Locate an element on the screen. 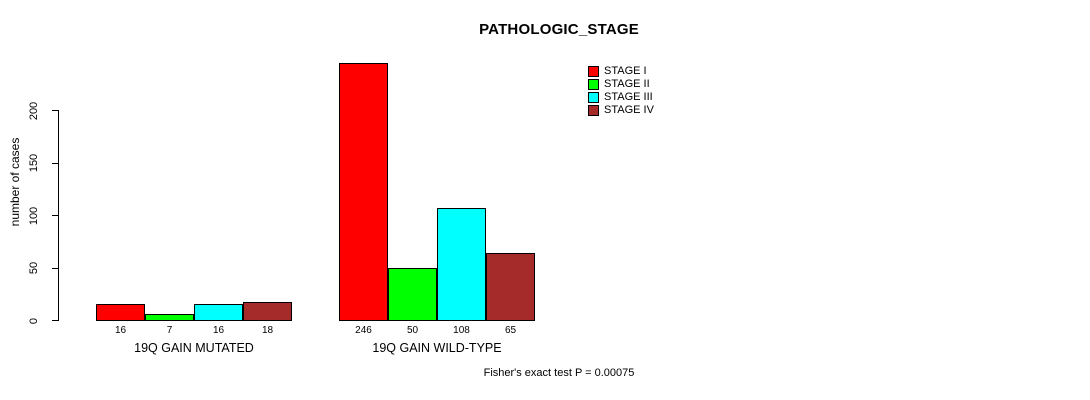 The height and width of the screenshot is (400, 1090). legend-label: STAGE III is located at coordinates (628, 97).